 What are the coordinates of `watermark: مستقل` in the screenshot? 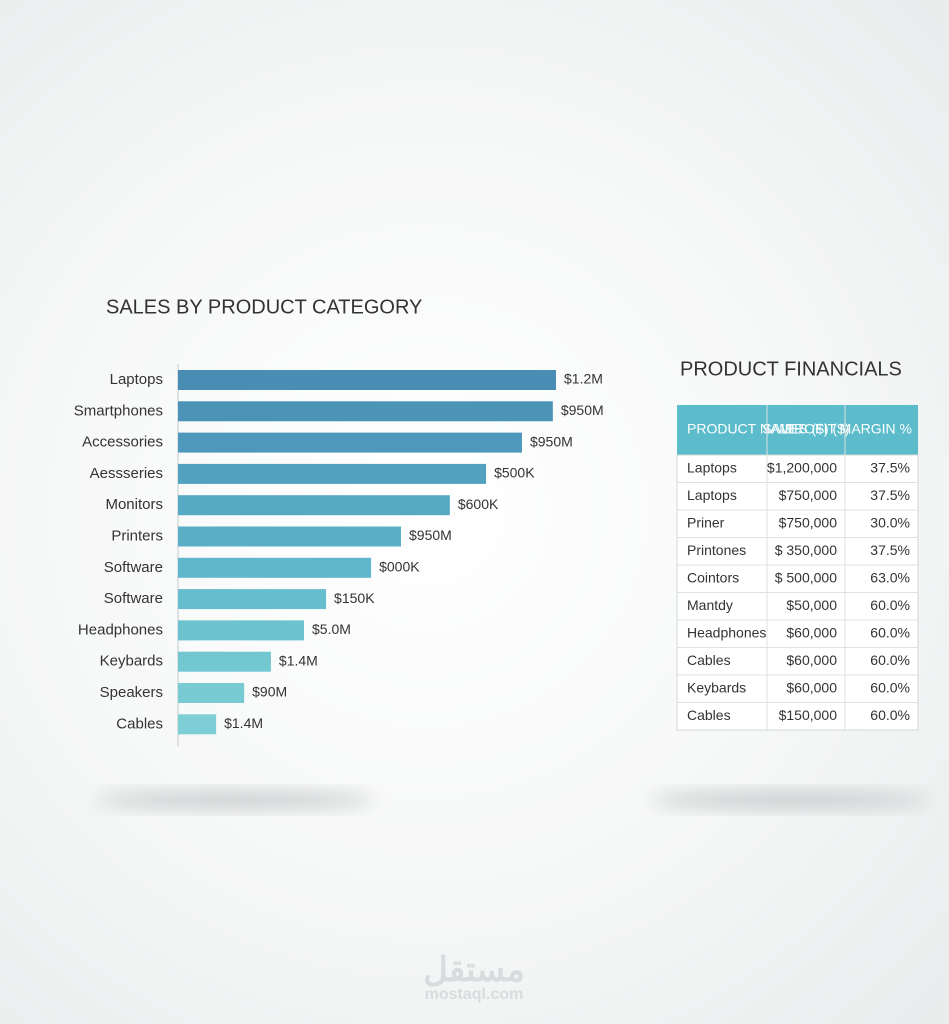 It's located at (474, 970).